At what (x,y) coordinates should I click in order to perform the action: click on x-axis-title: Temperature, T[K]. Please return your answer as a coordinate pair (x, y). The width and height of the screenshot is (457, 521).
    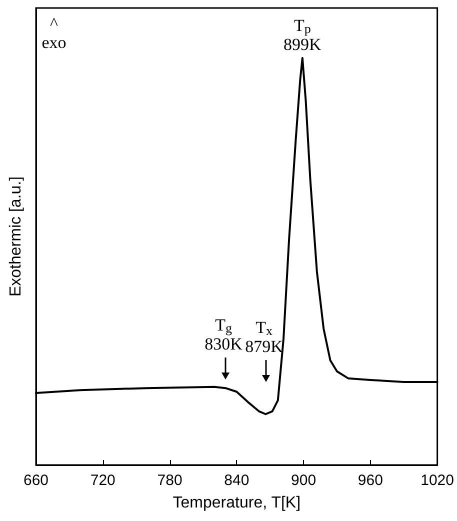
    Looking at the image, I should click on (236, 503).